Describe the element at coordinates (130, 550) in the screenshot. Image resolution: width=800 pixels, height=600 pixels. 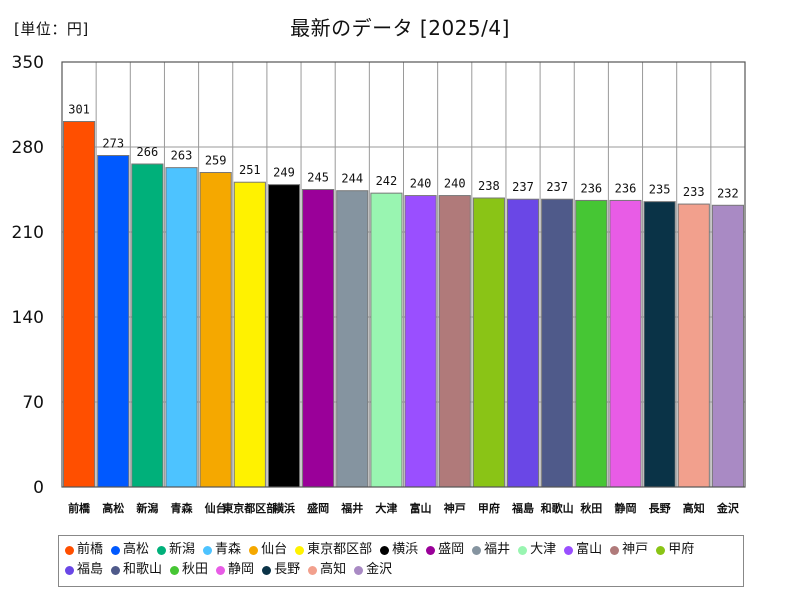
I see `legend-item: 高松` at that location.